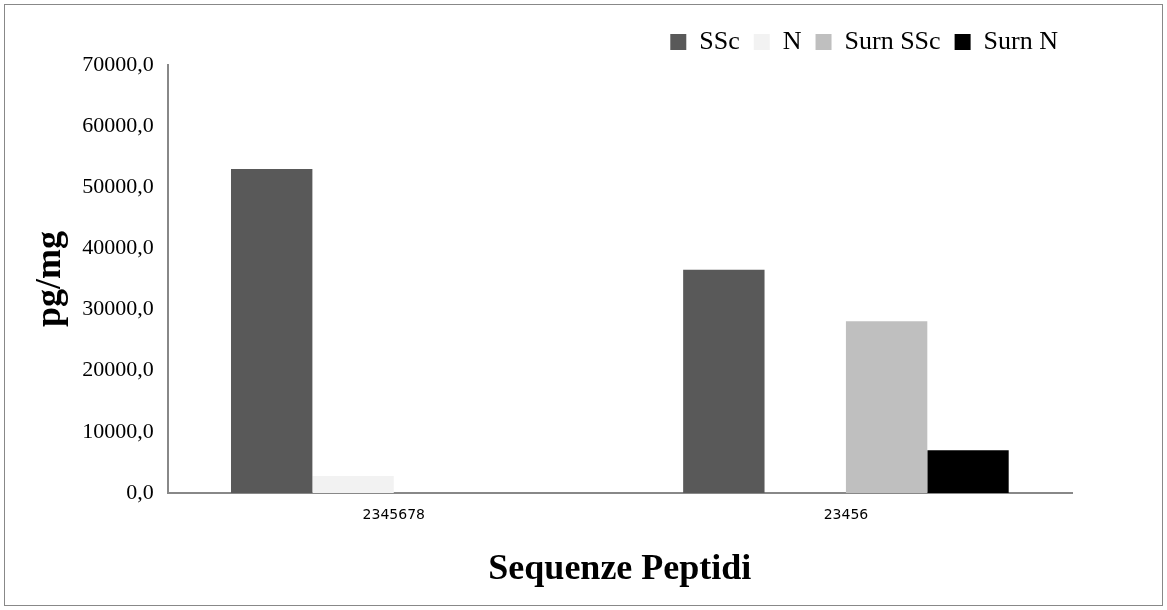 The width and height of the screenshot is (1167, 610). What do you see at coordinates (118, 308) in the screenshot?
I see `y-tick-label: 30000,0` at bounding box center [118, 308].